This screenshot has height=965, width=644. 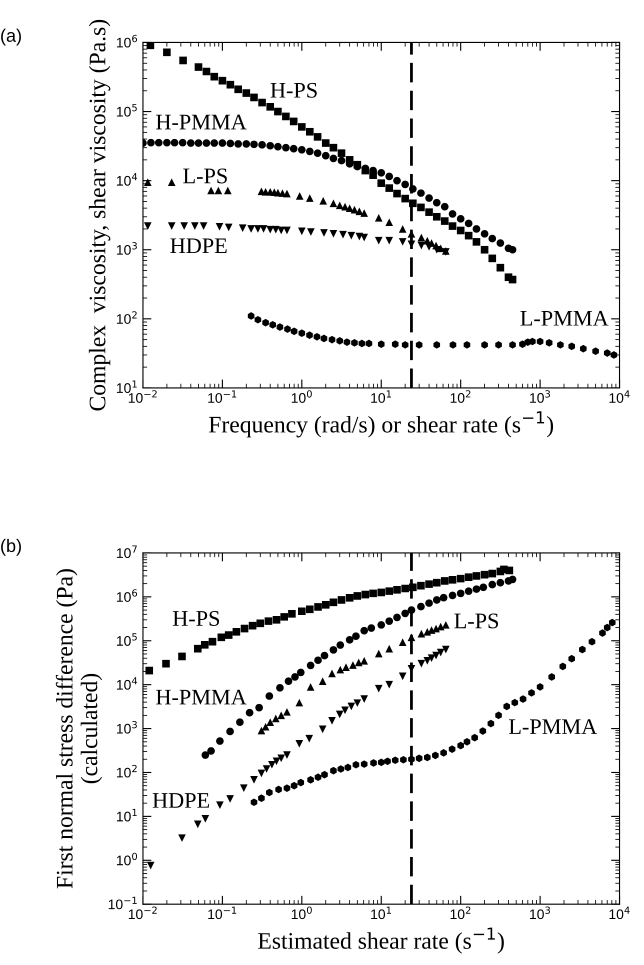 What do you see at coordinates (381, 941) in the screenshot?
I see `x-axis-title: Estimated shear rate (s$^{−1}$)` at bounding box center [381, 941].